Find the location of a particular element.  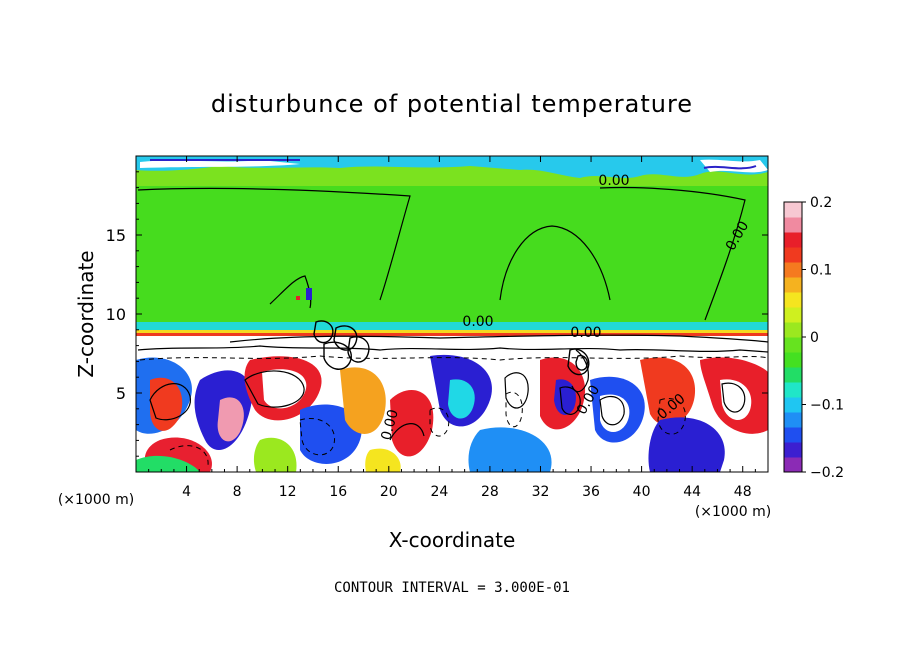

colorbar-tick-label: 0 is located at coordinates (814, 338).